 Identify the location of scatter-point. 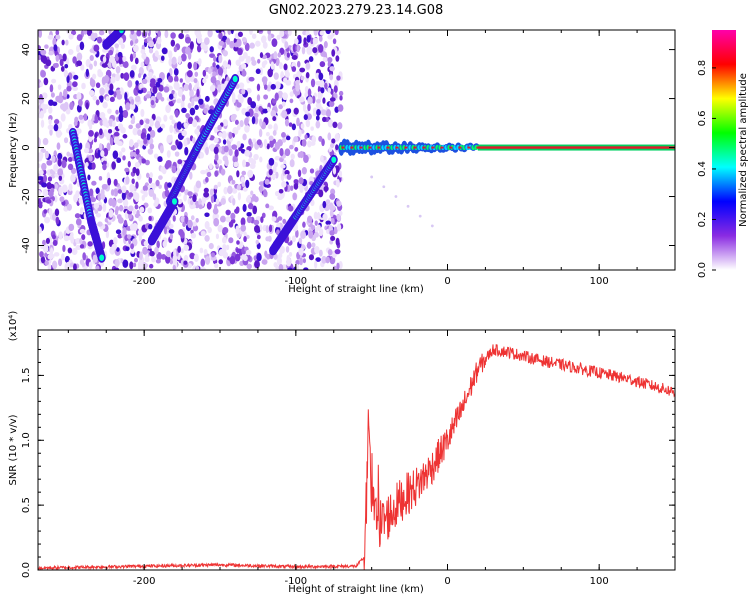
(384, 187).